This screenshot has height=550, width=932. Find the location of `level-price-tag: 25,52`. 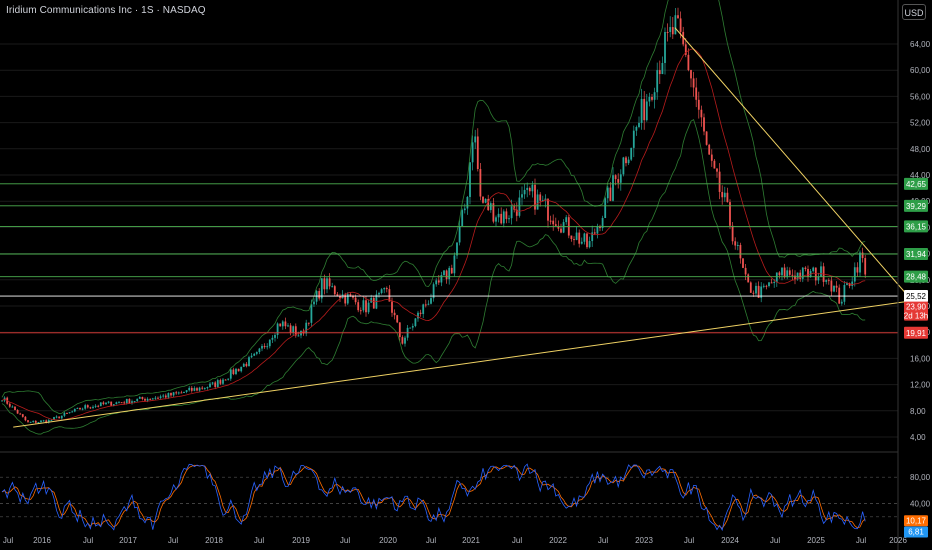

level-price-tag: 25,52 is located at coordinates (916, 296).